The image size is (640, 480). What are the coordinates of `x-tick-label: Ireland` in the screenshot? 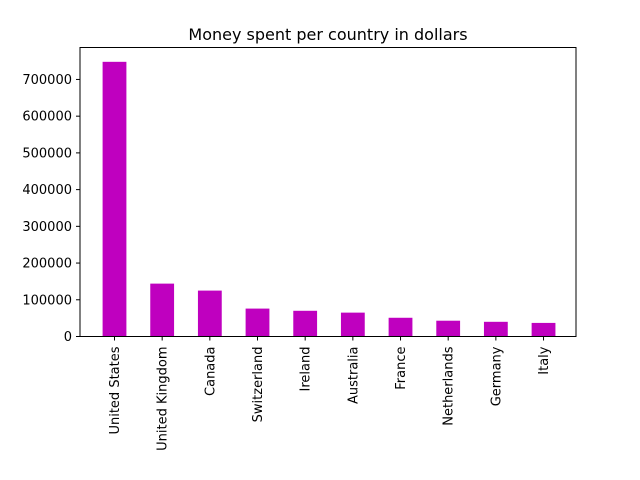 It's located at (306, 369).